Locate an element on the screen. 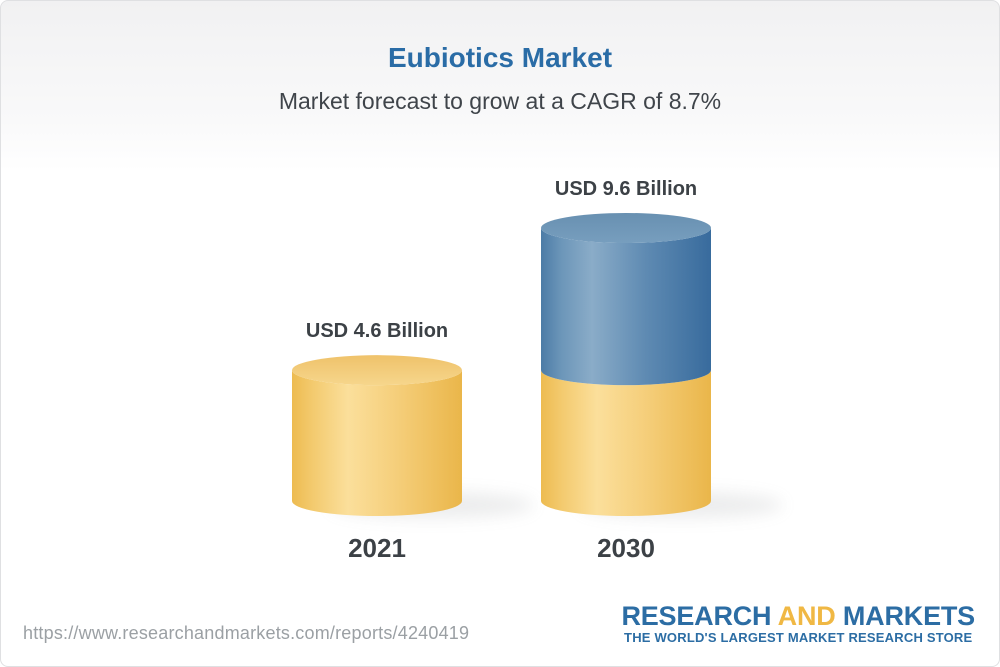 The width and height of the screenshot is (1000, 667). bar-2030-segment-blue is located at coordinates (626, 306).